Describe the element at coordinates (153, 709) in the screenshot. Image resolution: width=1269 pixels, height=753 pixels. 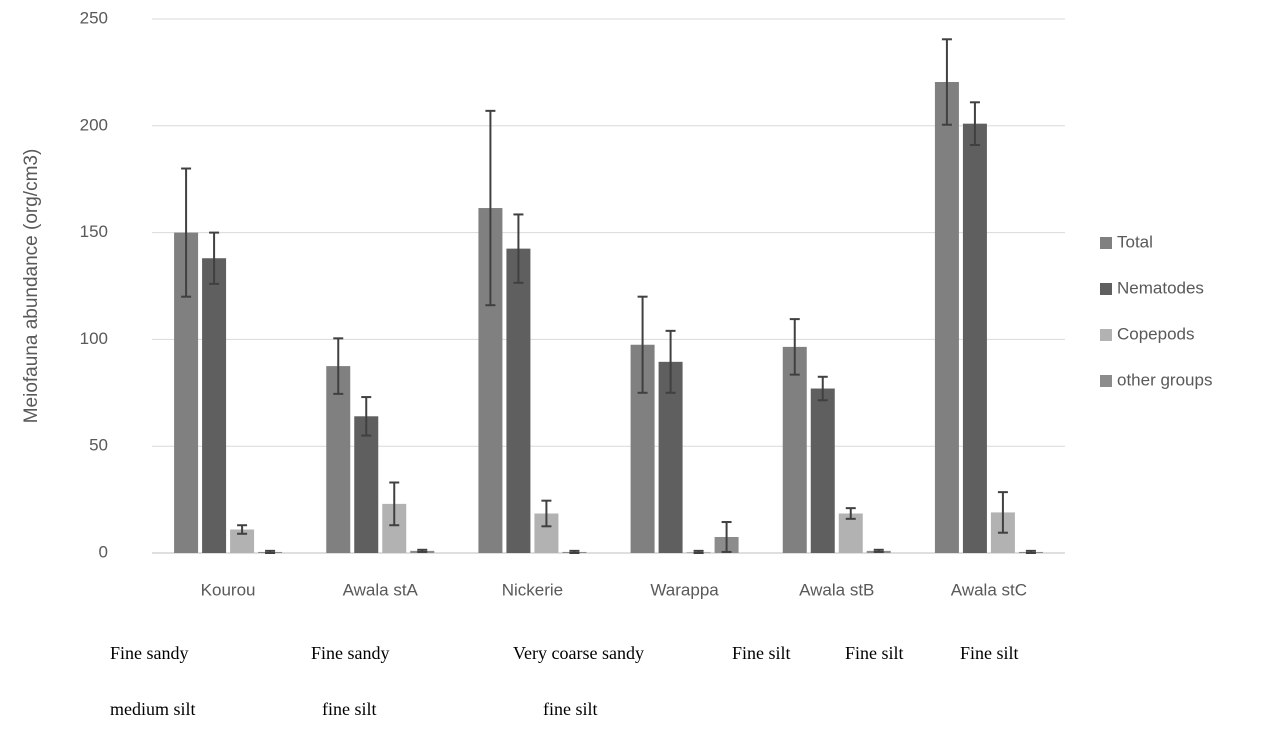
I see `sediment-label: medium silt` at that location.